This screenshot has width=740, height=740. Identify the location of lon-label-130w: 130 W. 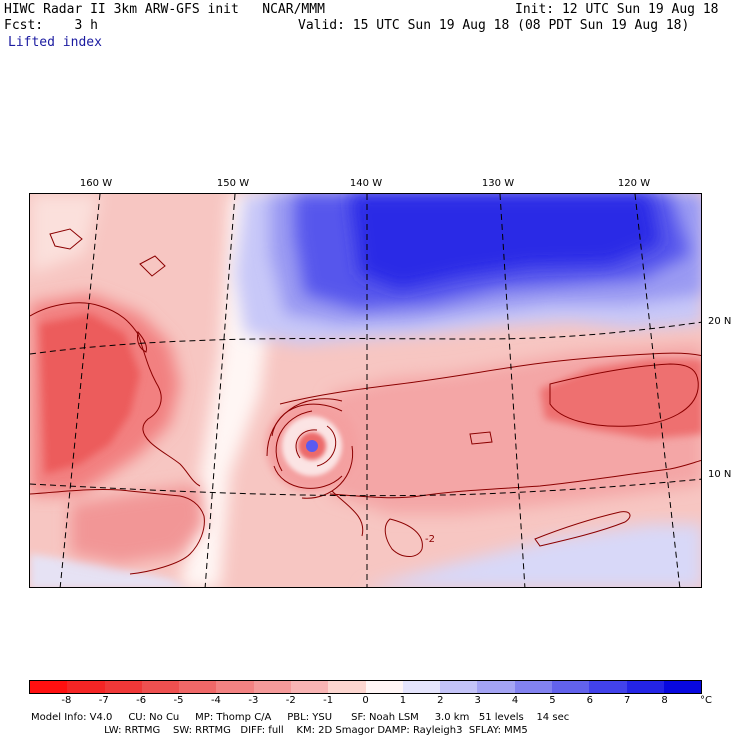
(498, 183).